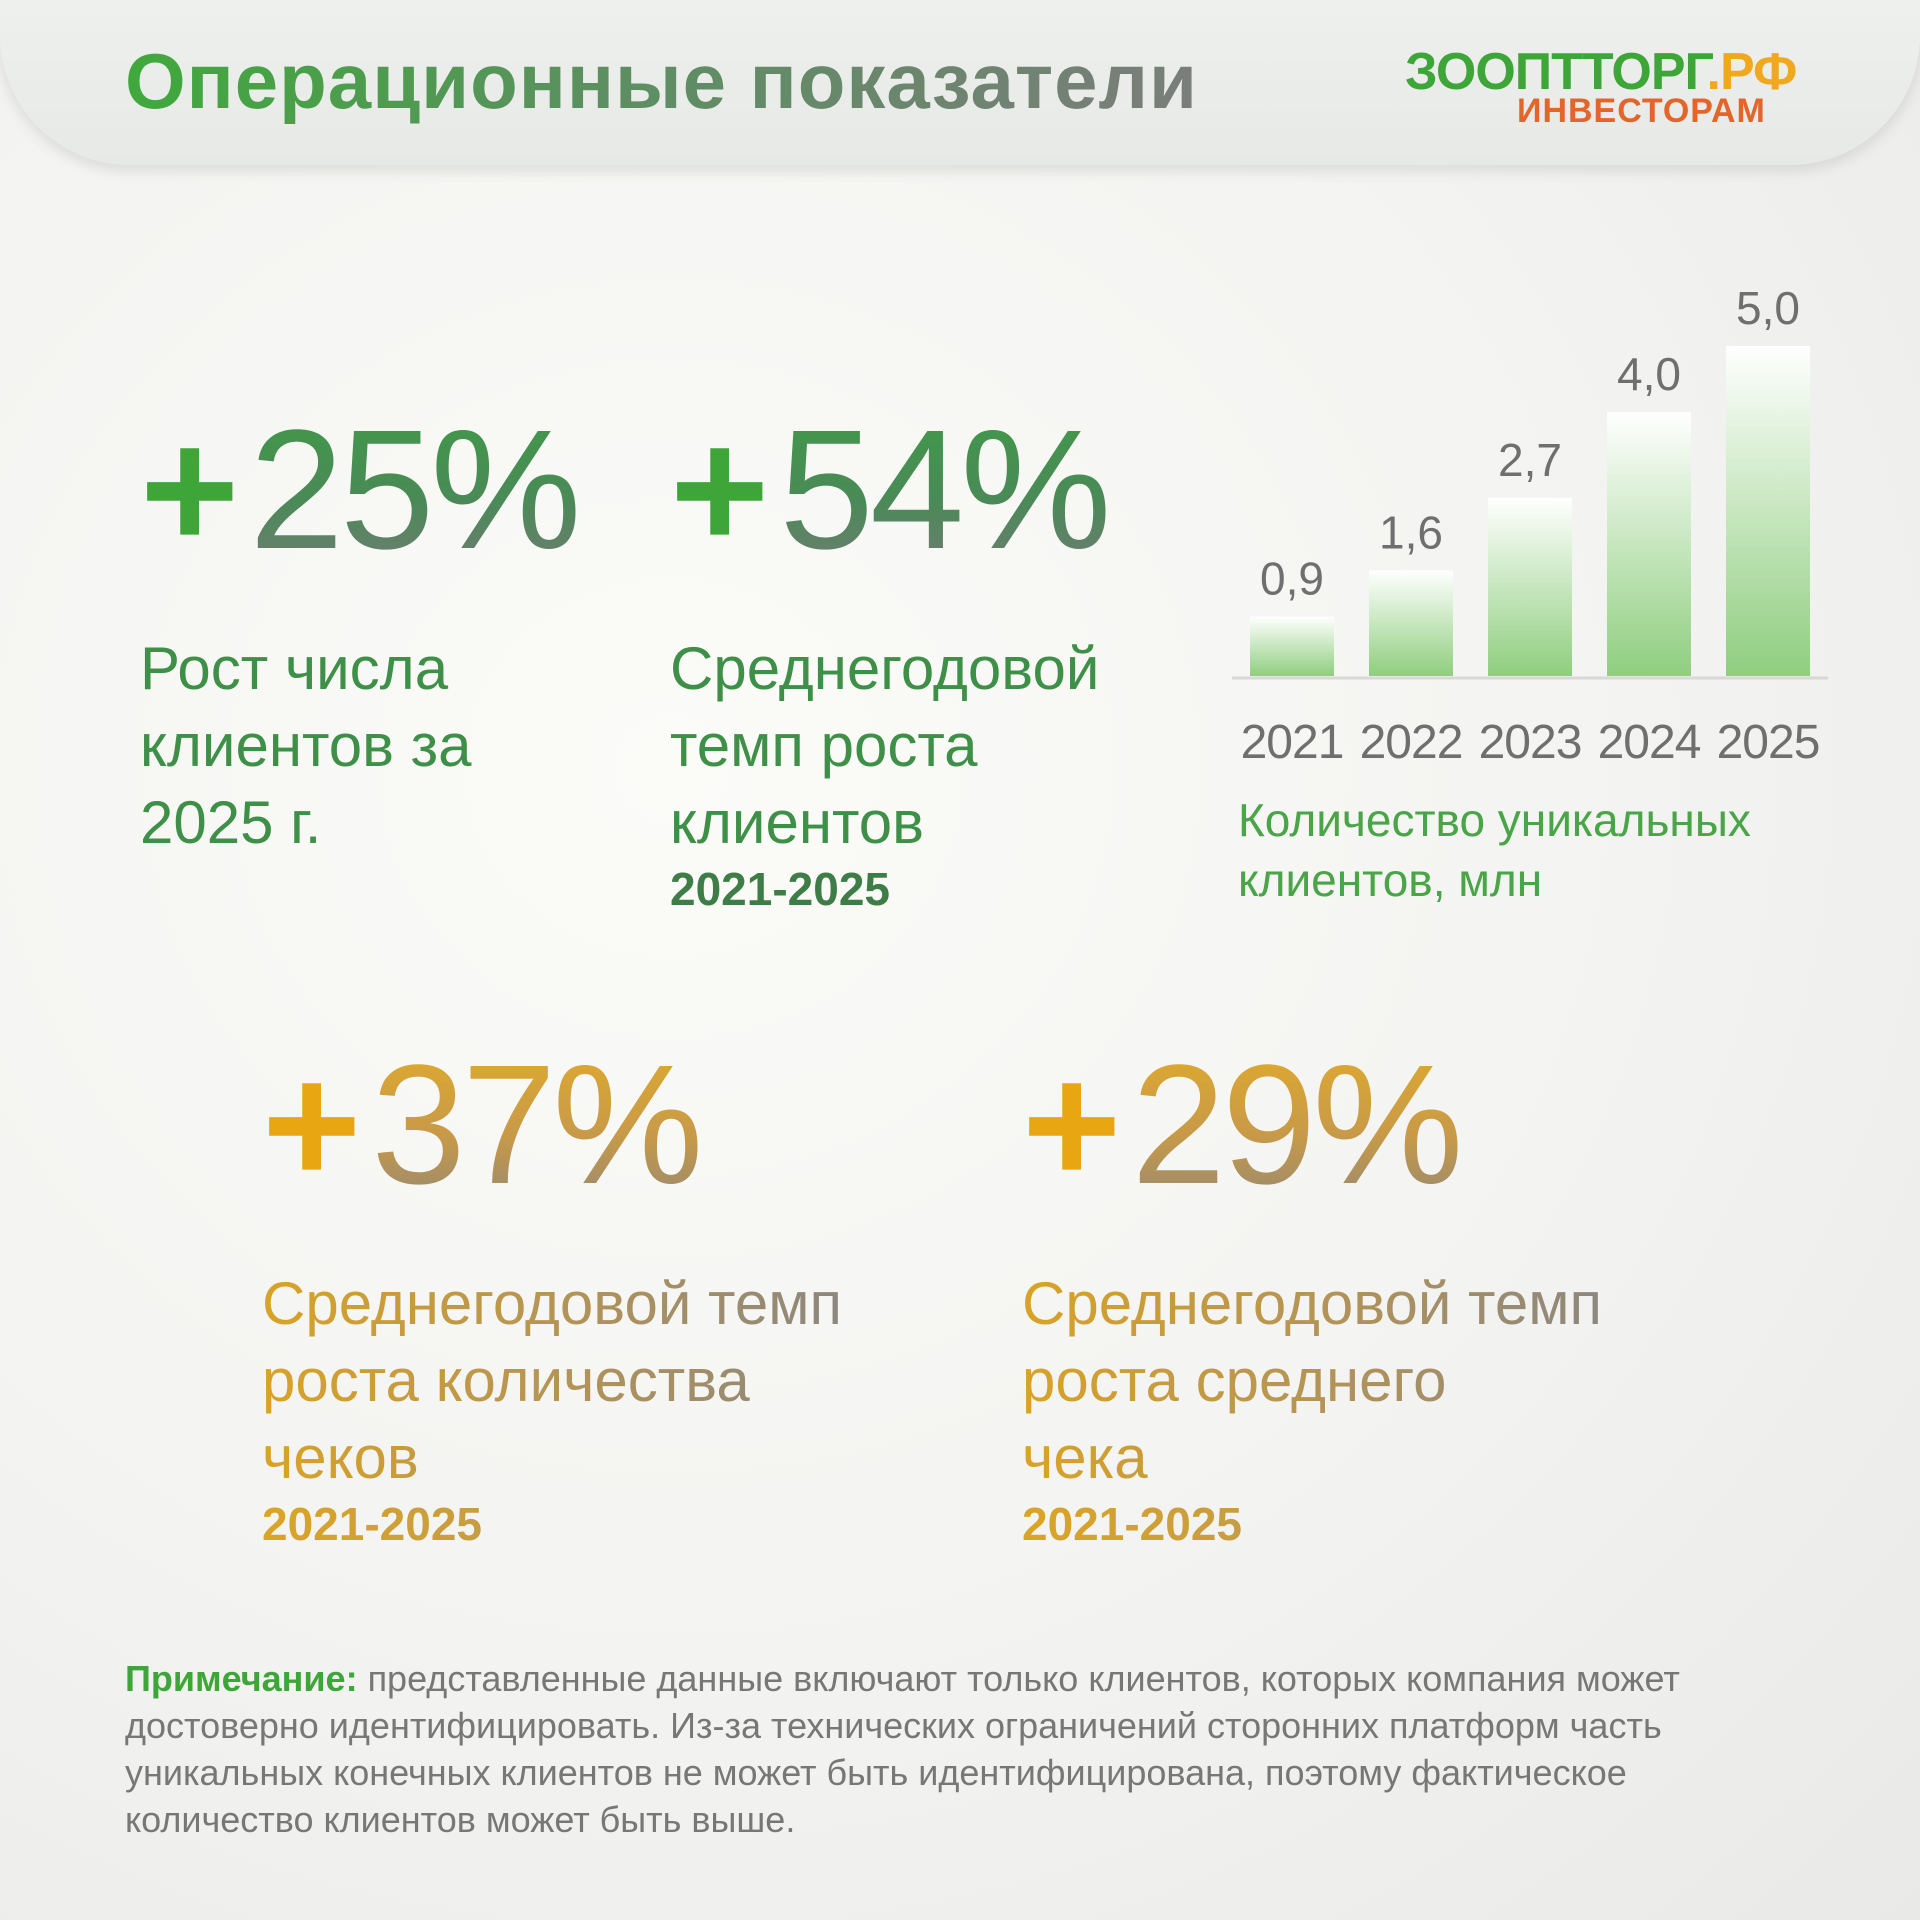 The image size is (1920, 1920). What do you see at coordinates (1292, 579) in the screenshot?
I see `bar-value-label: 0,9` at bounding box center [1292, 579].